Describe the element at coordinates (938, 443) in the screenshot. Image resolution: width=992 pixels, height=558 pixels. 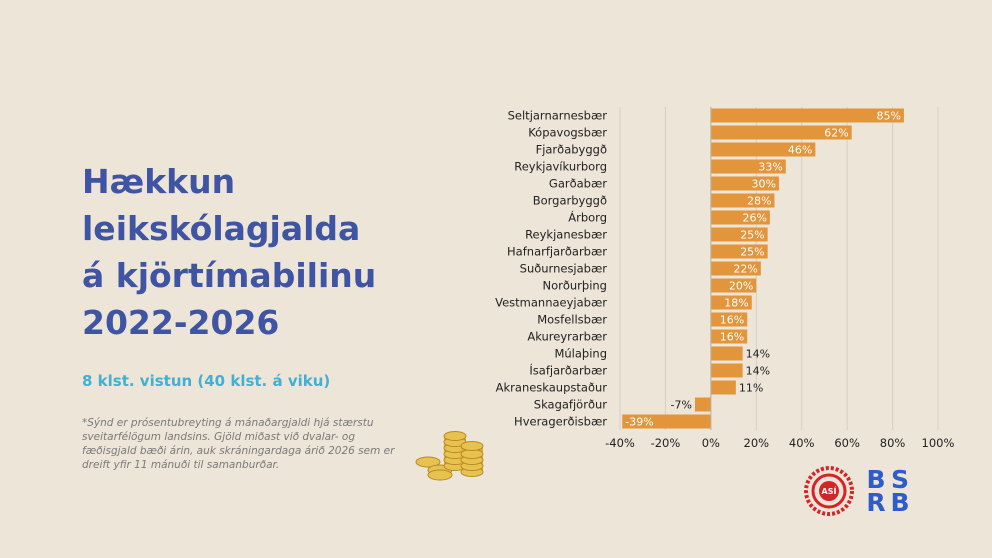
I see `x-tick-label: 100%` at that location.